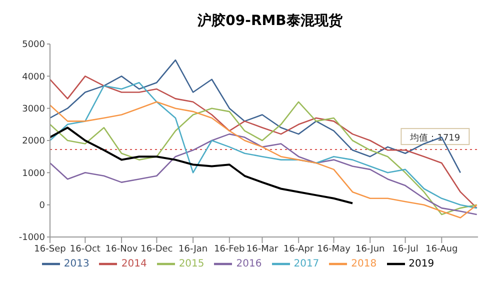  What do you see at coordinates (32, 238) in the screenshot?
I see `y-tick-label: -1000` at bounding box center [32, 238].